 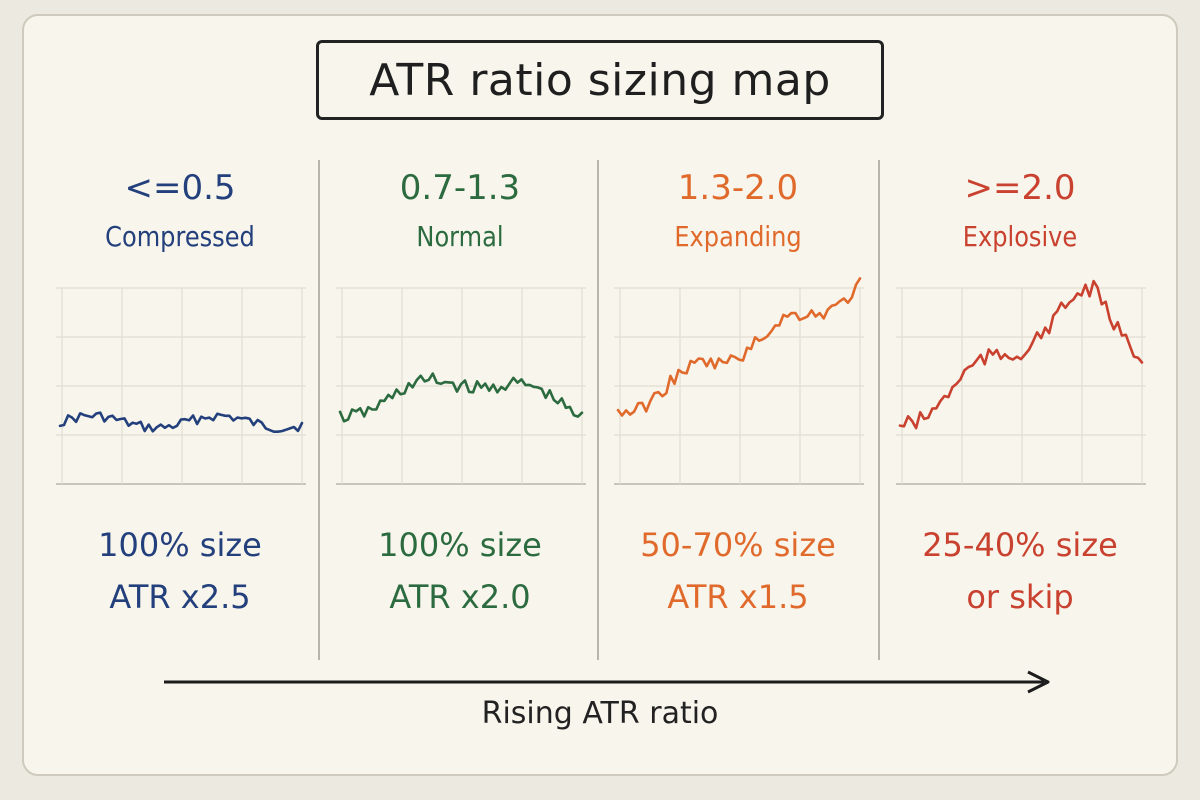 What do you see at coordinates (1020, 545) in the screenshot?
I see `position-size: 25-40% size` at bounding box center [1020, 545].